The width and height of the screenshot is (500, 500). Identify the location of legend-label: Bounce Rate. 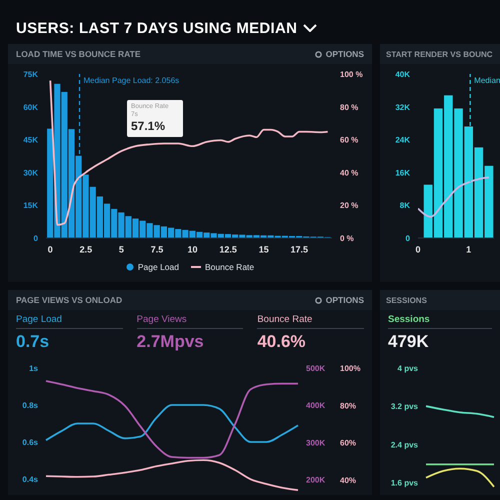
(229, 267).